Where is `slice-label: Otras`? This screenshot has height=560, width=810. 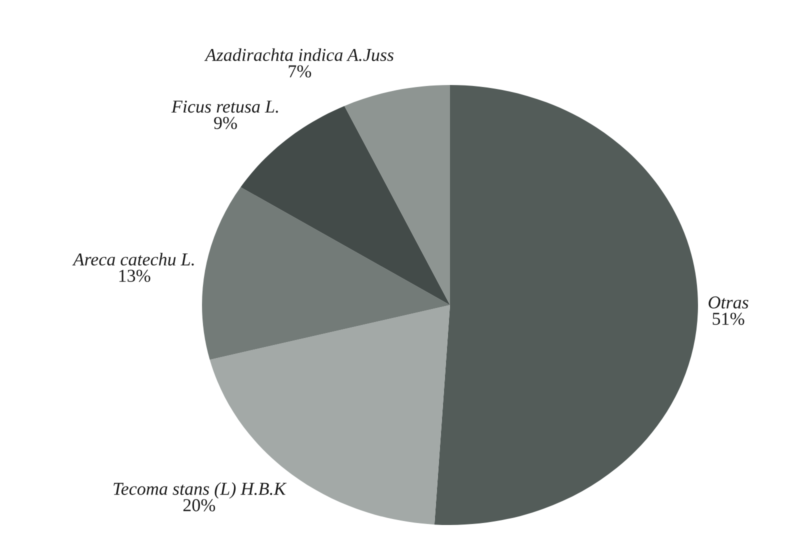 slice-label: Otras is located at coordinates (728, 302).